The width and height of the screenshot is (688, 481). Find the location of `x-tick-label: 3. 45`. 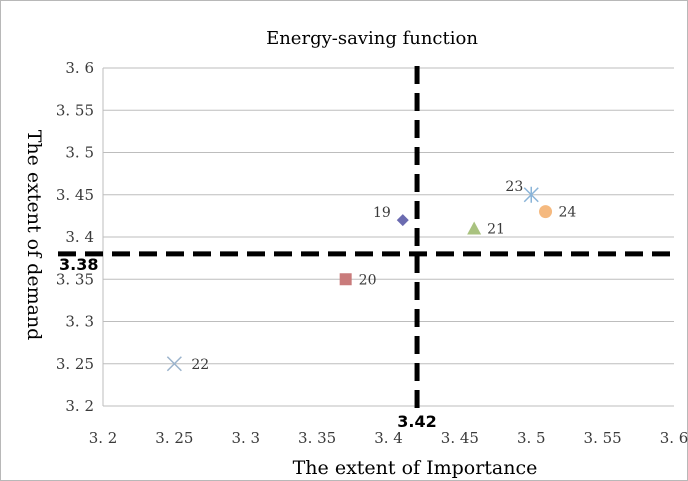

x-tick-label: 3. 45 is located at coordinates (460, 438).